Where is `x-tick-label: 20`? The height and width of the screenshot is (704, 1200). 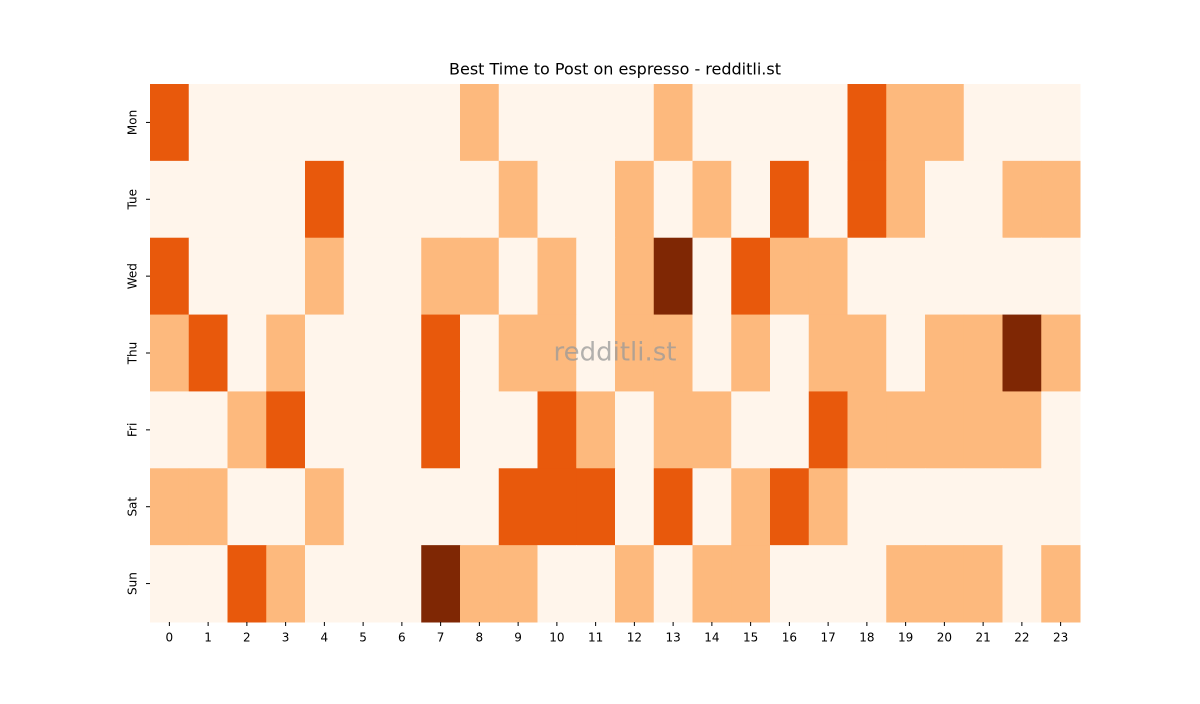 x-tick-label: 20 is located at coordinates (944, 638).